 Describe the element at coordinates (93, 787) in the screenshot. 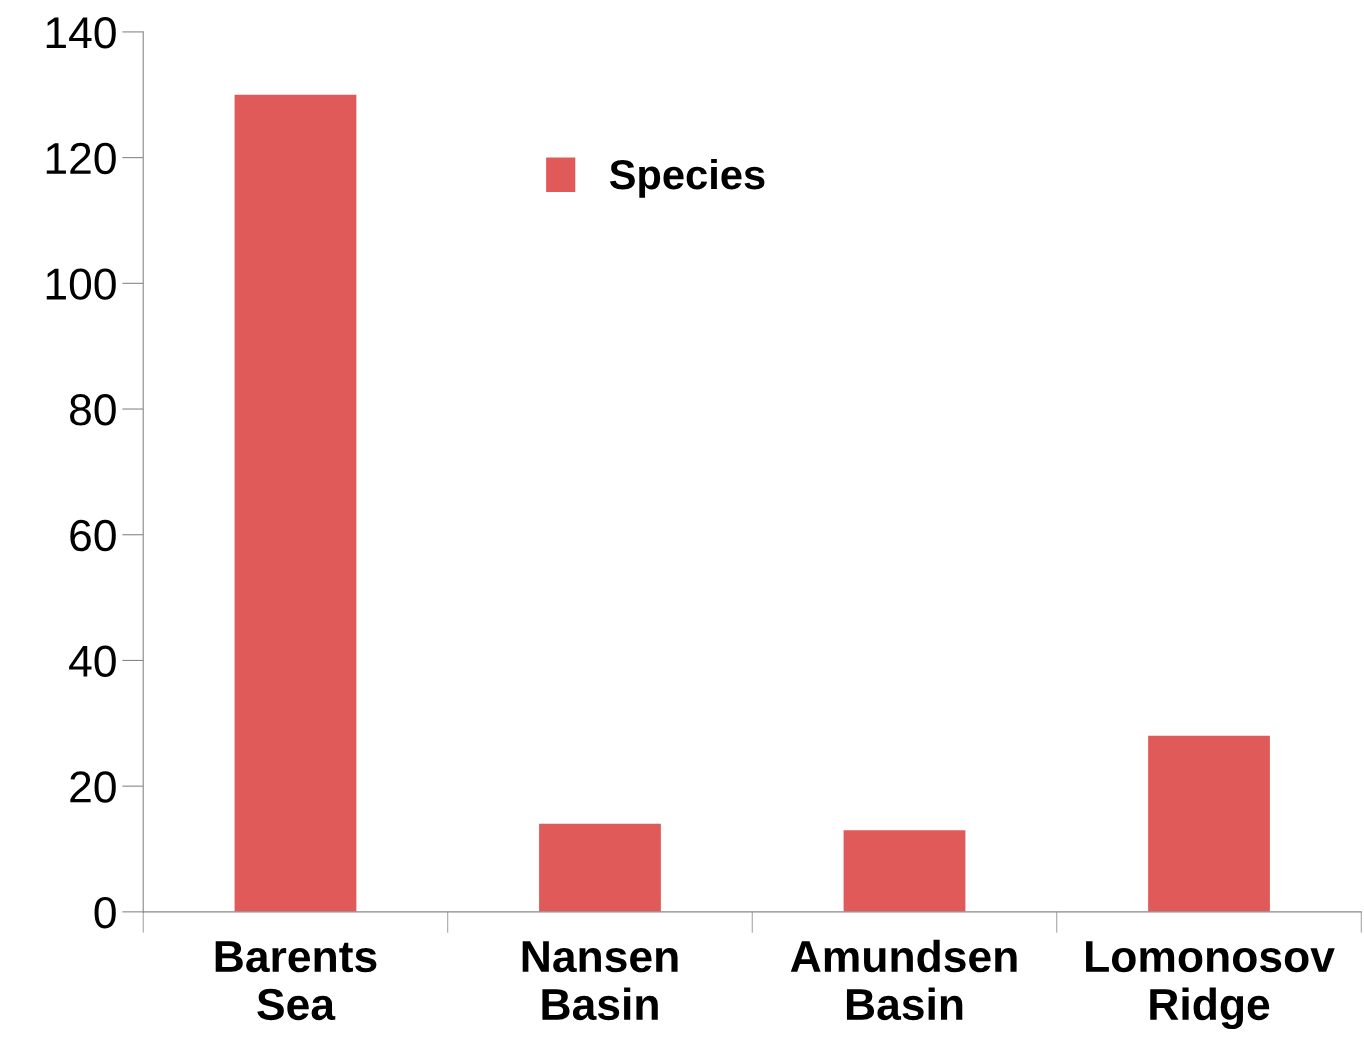

I see `y-tick-label: 20` at that location.